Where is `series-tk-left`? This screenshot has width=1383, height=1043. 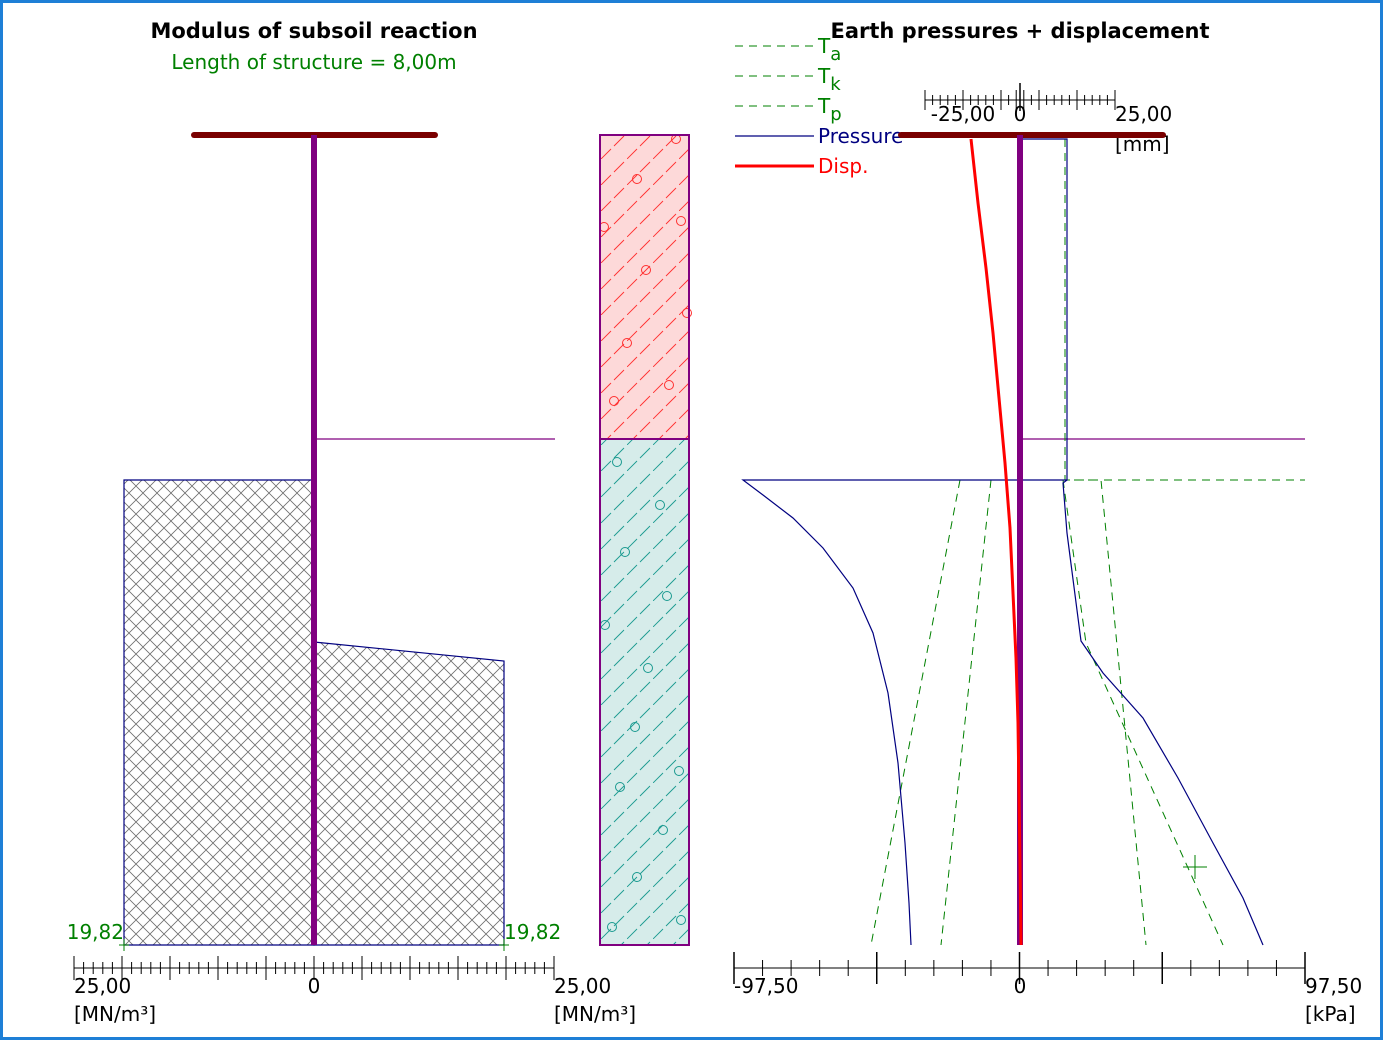 series-tk-left is located at coordinates (966, 712).